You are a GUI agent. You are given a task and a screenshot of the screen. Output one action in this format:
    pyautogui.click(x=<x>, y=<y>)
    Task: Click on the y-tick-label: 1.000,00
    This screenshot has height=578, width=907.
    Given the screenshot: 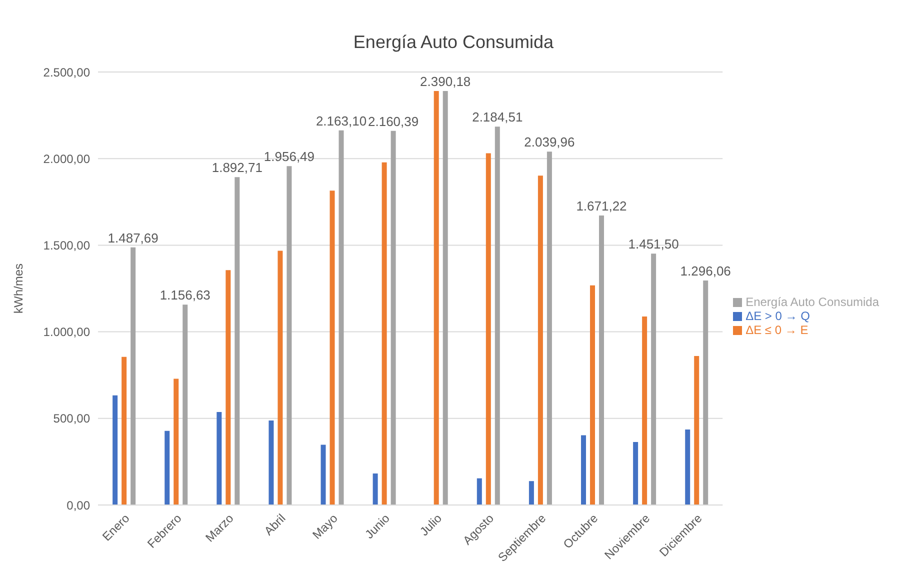 What is the action you would take?
    pyautogui.click(x=66, y=332)
    